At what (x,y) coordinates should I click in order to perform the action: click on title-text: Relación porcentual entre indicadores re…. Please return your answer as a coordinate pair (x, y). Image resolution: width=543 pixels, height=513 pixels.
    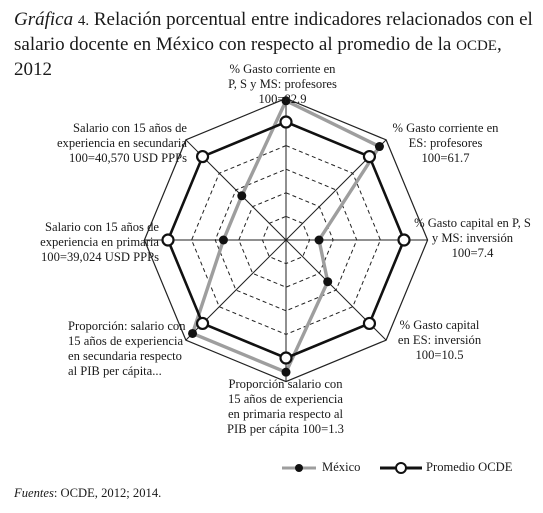
    Looking at the image, I should click on (273, 32).